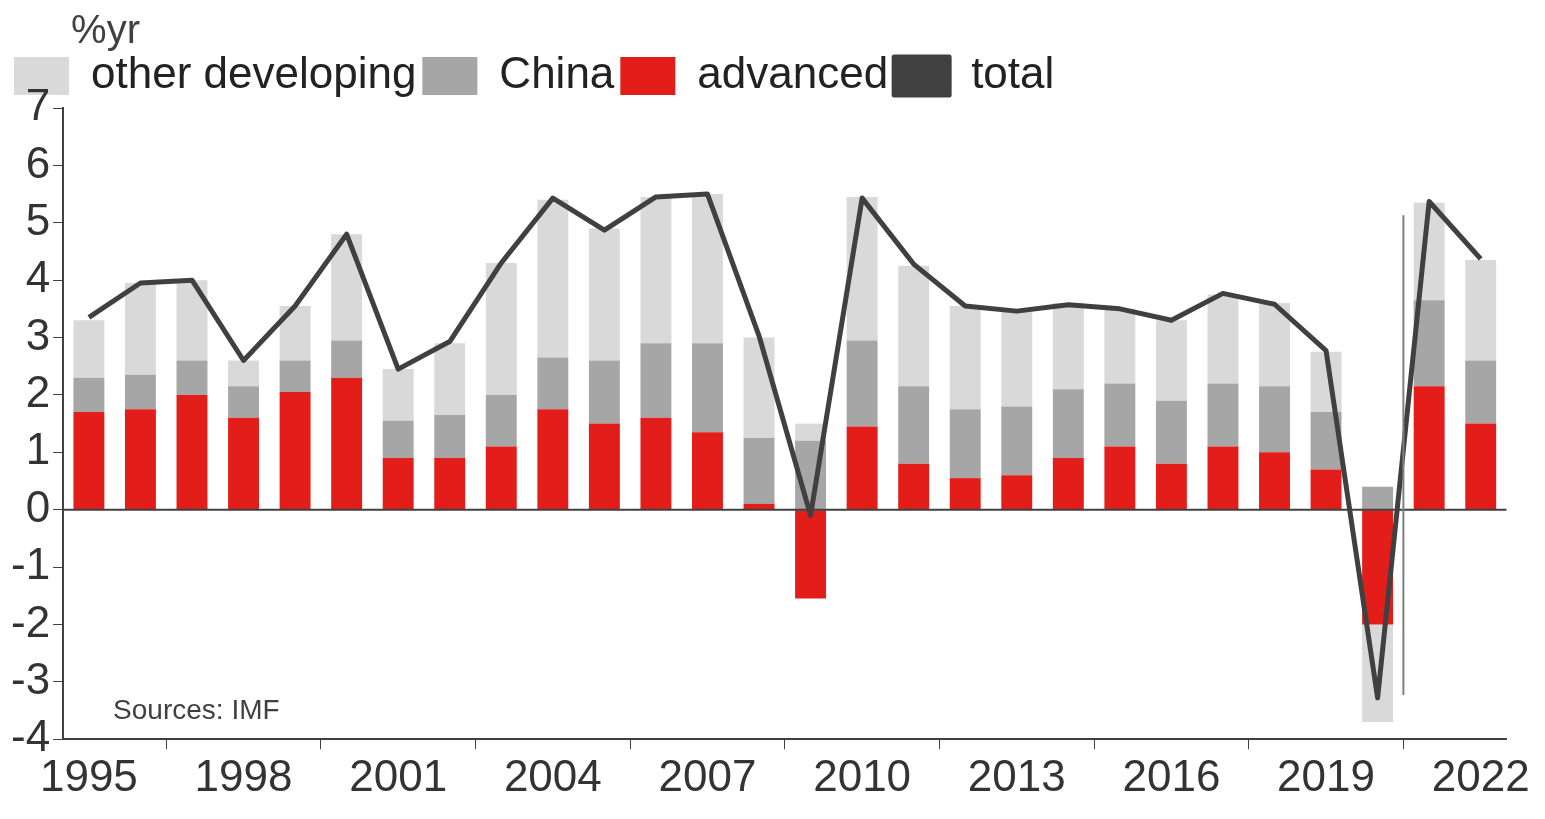  Describe the element at coordinates (38, 219) in the screenshot. I see `y-tick-label: 5` at that location.